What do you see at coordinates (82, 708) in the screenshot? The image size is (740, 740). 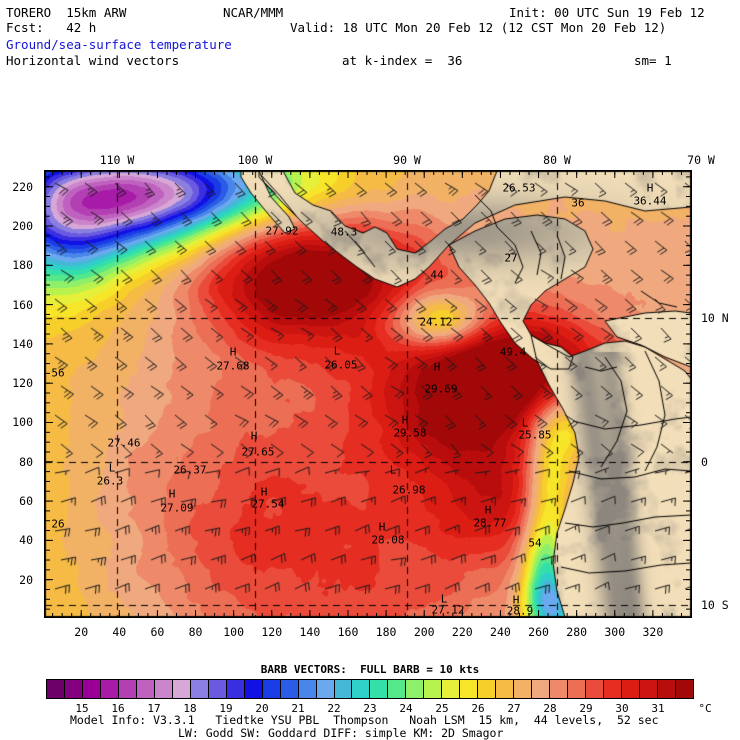 I see `colorbar-tick-label: 15` at bounding box center [82, 708].